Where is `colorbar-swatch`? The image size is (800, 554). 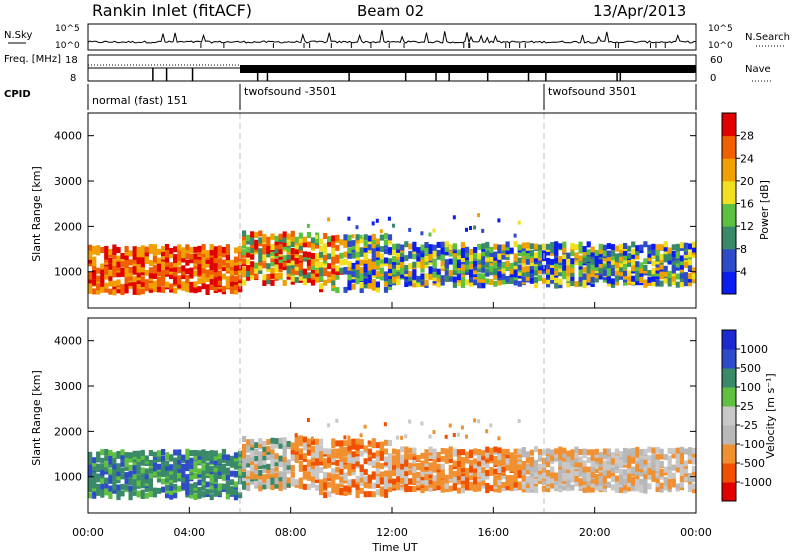
colorbar-swatch is located at coordinates (729, 192).